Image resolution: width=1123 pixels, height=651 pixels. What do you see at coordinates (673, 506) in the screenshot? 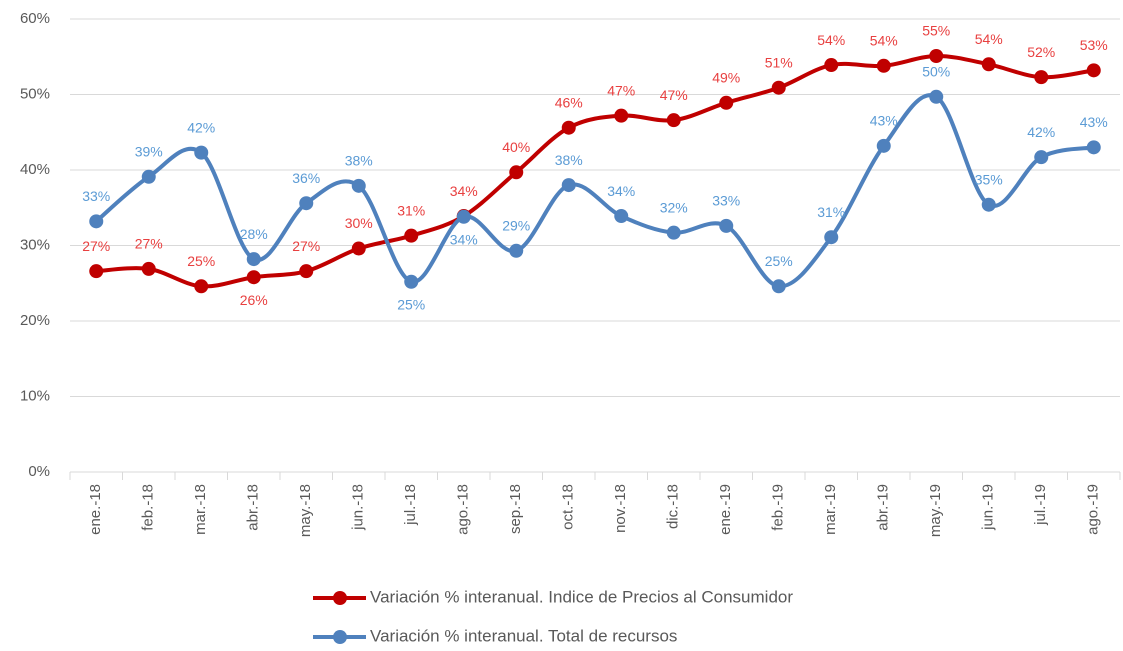
I see `x-tick-label: dic.-18` at bounding box center [673, 506].